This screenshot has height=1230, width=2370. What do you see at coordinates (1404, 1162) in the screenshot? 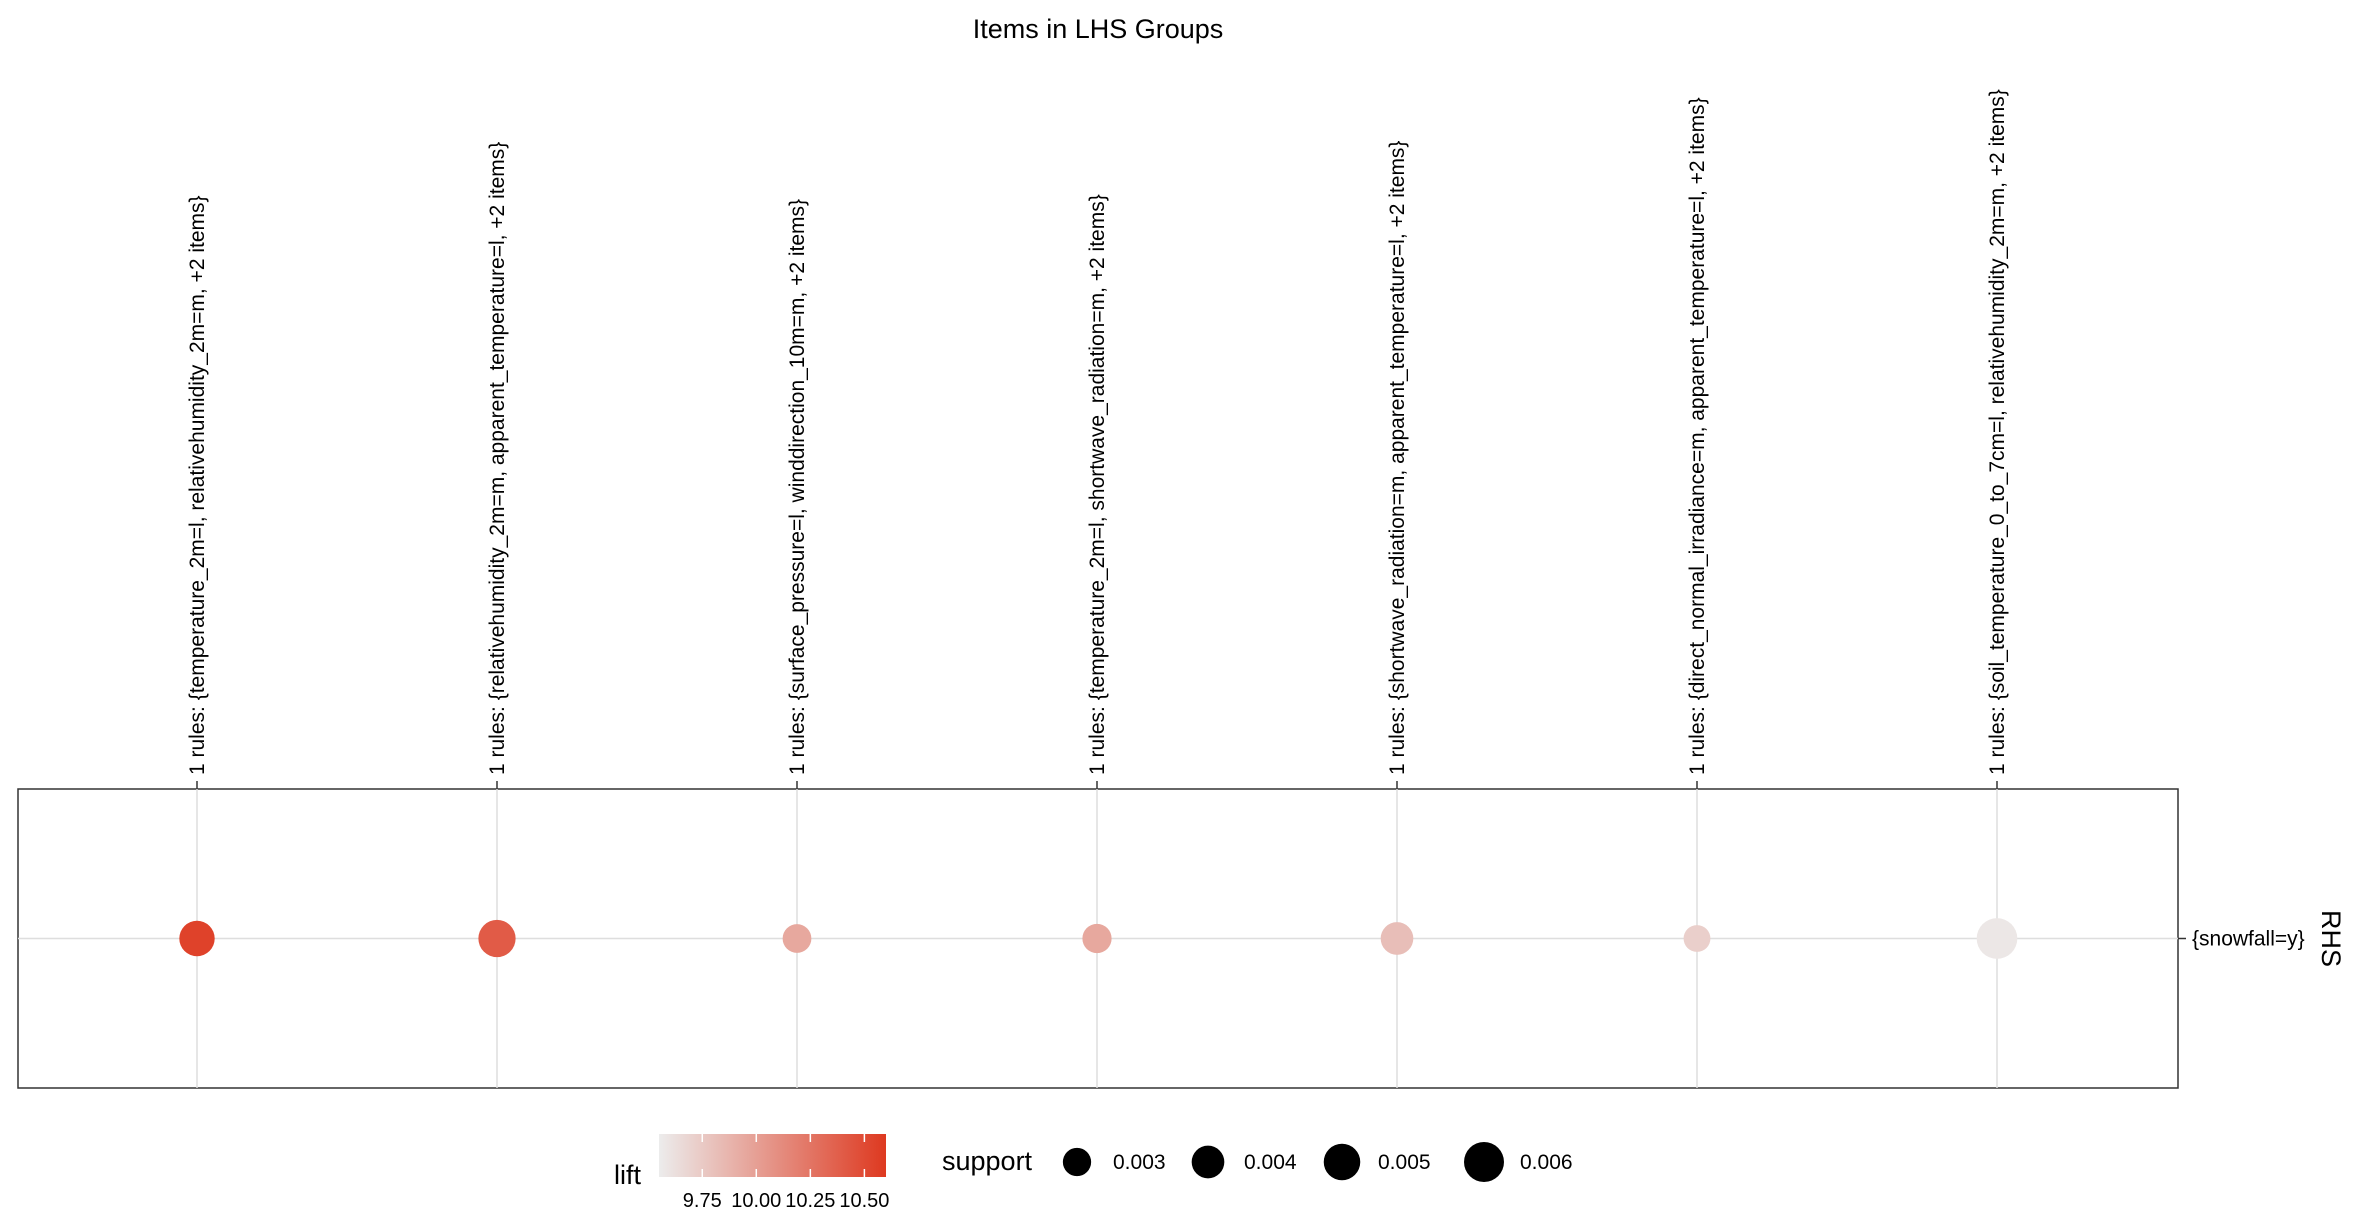
I see `support-legend-label: 0.005` at bounding box center [1404, 1162].